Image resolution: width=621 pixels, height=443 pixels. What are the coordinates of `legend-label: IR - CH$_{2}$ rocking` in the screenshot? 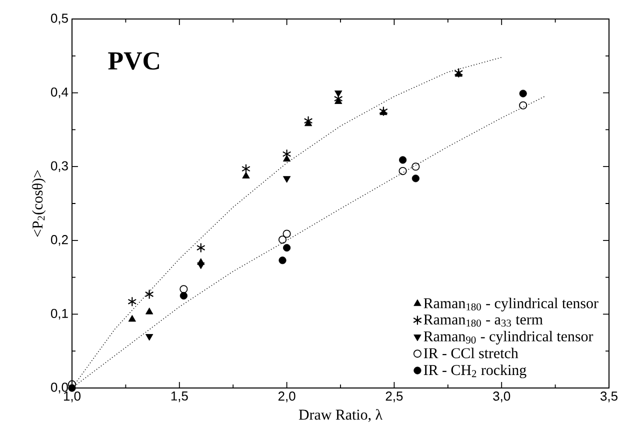 It's located at (475, 371).